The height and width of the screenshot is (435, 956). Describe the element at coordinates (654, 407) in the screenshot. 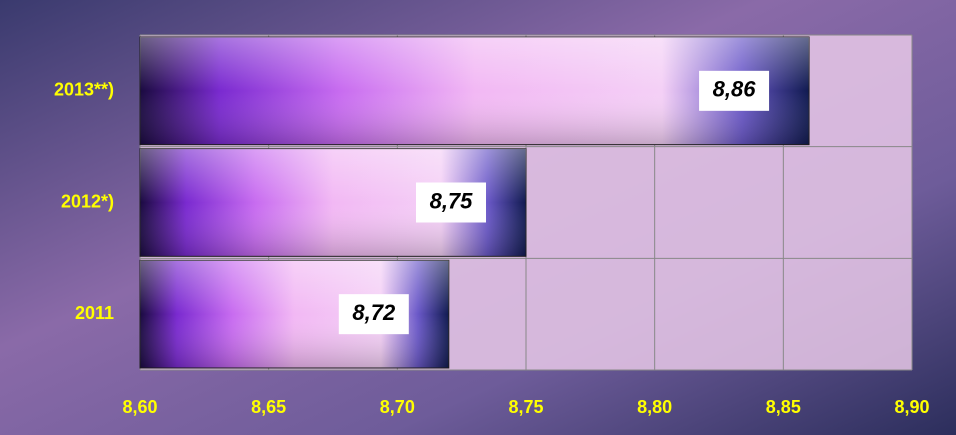

I see `x-tick-label: 8,80` at that location.